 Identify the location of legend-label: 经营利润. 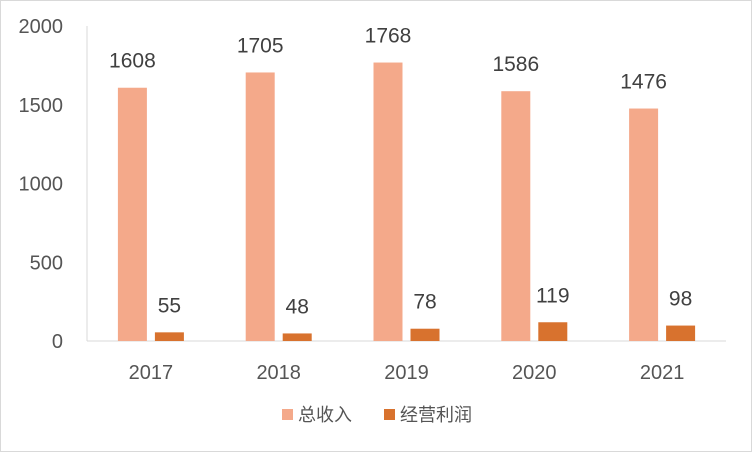
(436, 415).